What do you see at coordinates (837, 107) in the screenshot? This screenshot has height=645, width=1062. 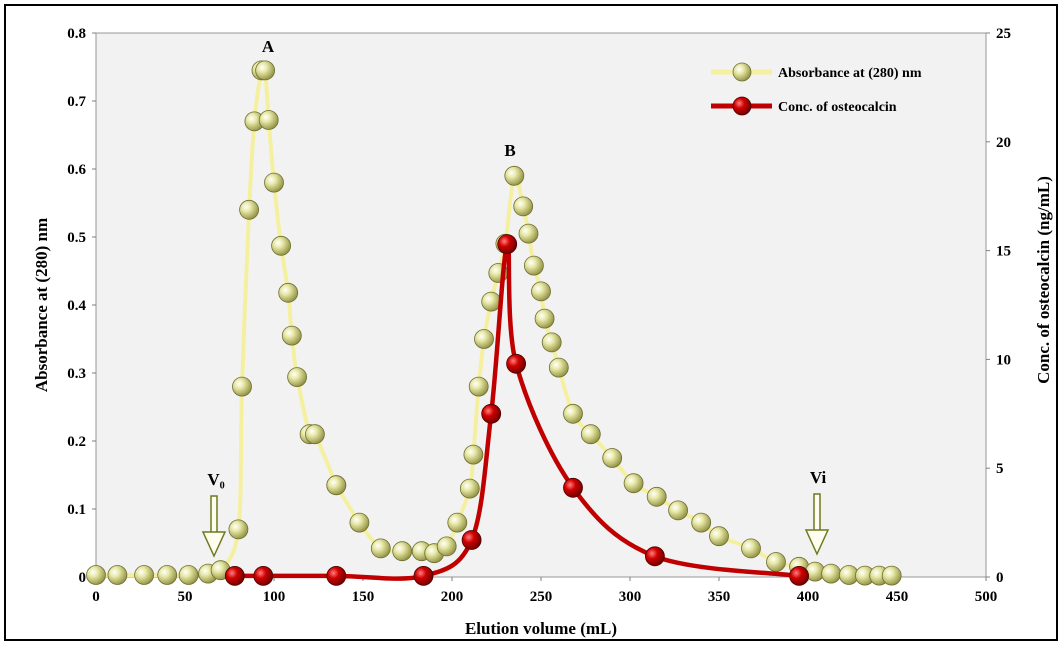 I see `legend-label-osteocalcin: Conc. of osteocalcin` at bounding box center [837, 107].